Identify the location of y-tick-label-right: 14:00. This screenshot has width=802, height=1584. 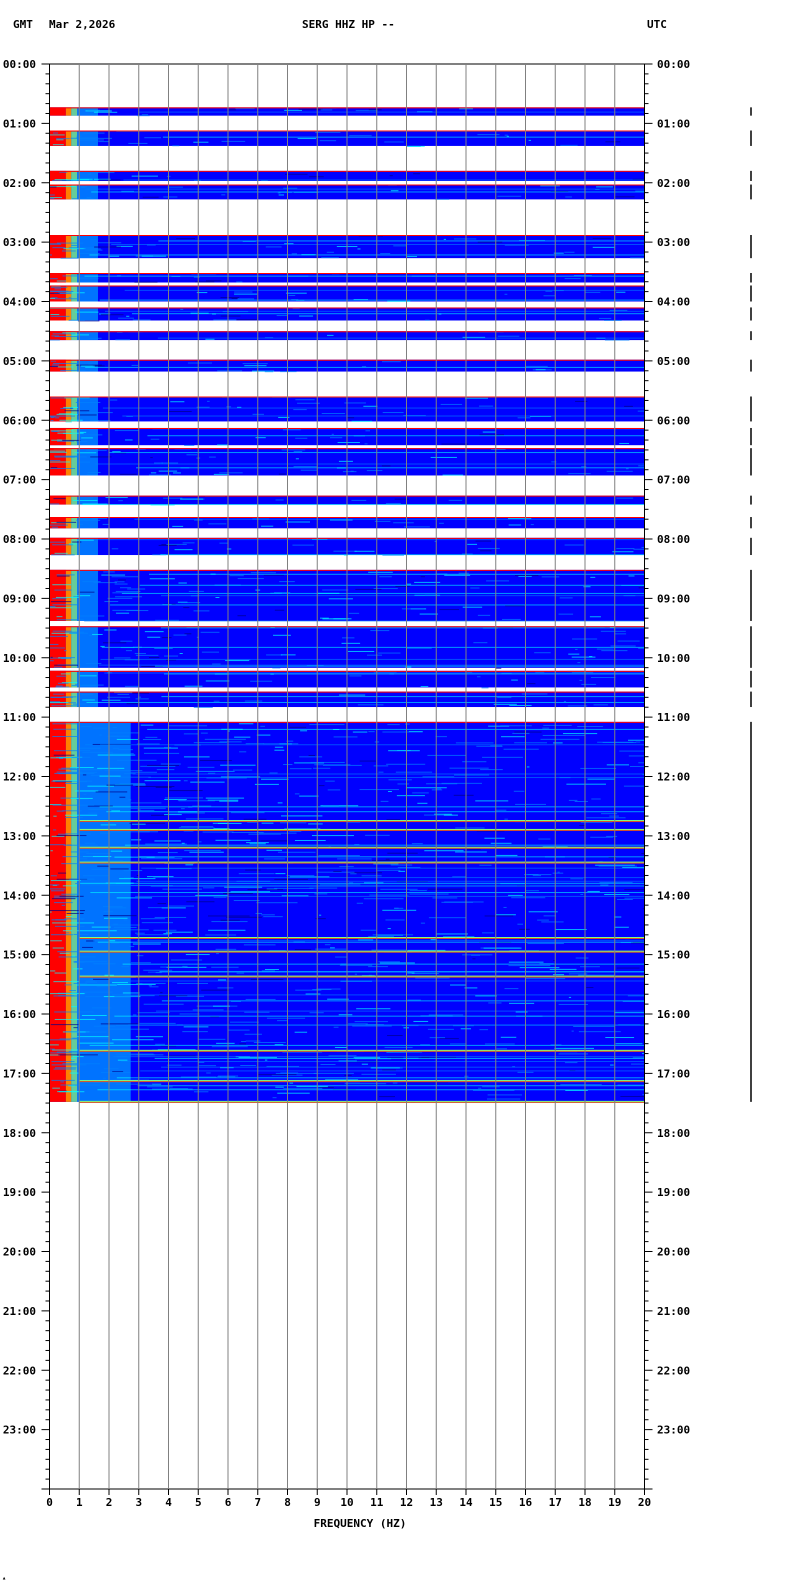
(673, 895).